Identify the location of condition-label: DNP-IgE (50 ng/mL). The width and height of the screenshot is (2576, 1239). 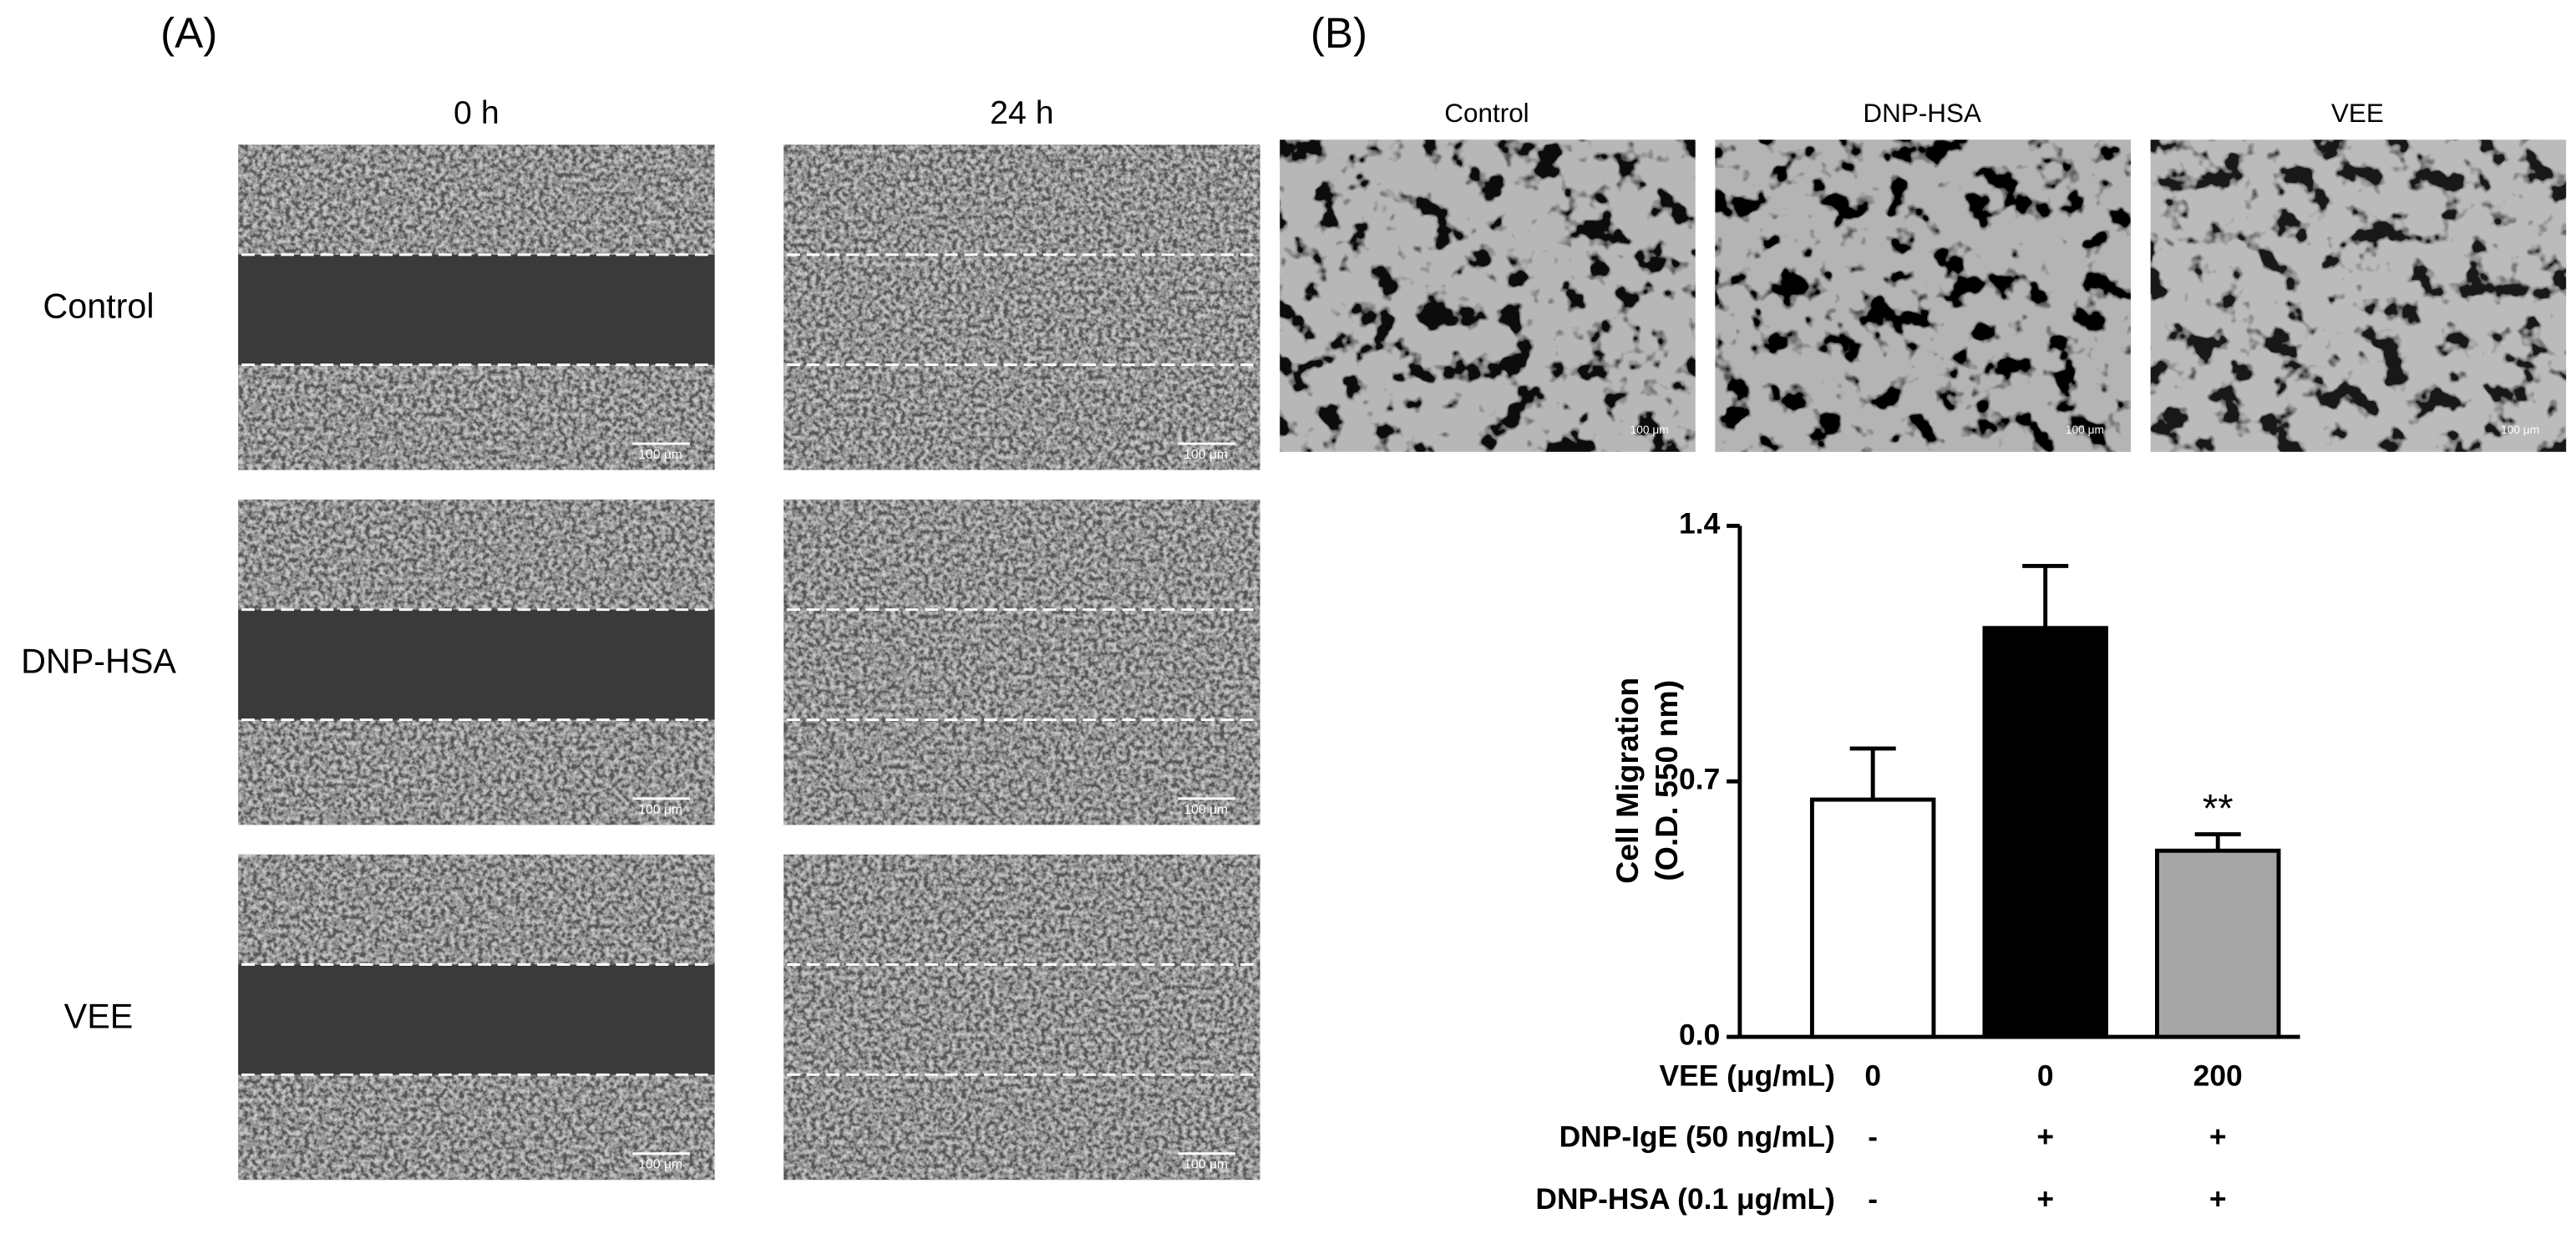
(1697, 1136).